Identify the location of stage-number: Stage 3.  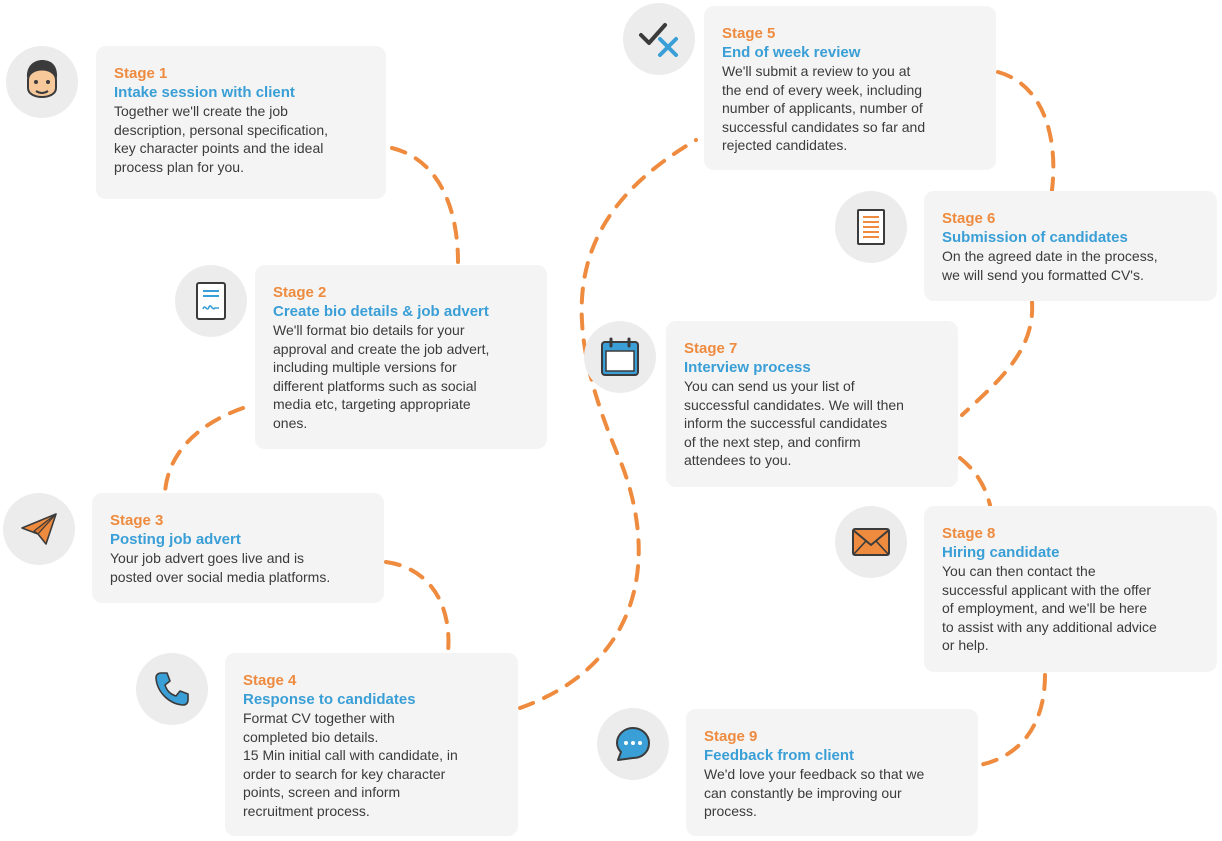
(137, 520).